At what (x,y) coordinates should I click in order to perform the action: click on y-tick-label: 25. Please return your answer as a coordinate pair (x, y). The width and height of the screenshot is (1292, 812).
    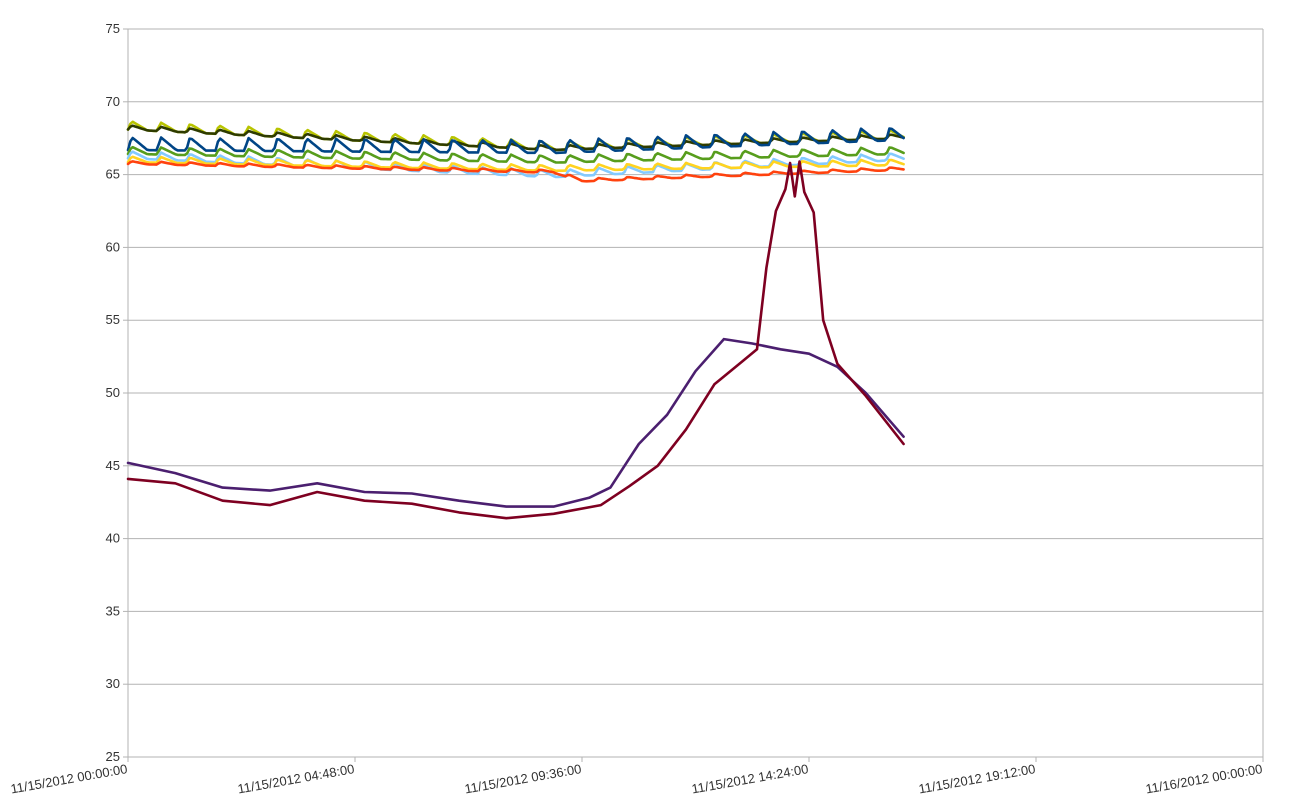
    Looking at the image, I should click on (113, 756).